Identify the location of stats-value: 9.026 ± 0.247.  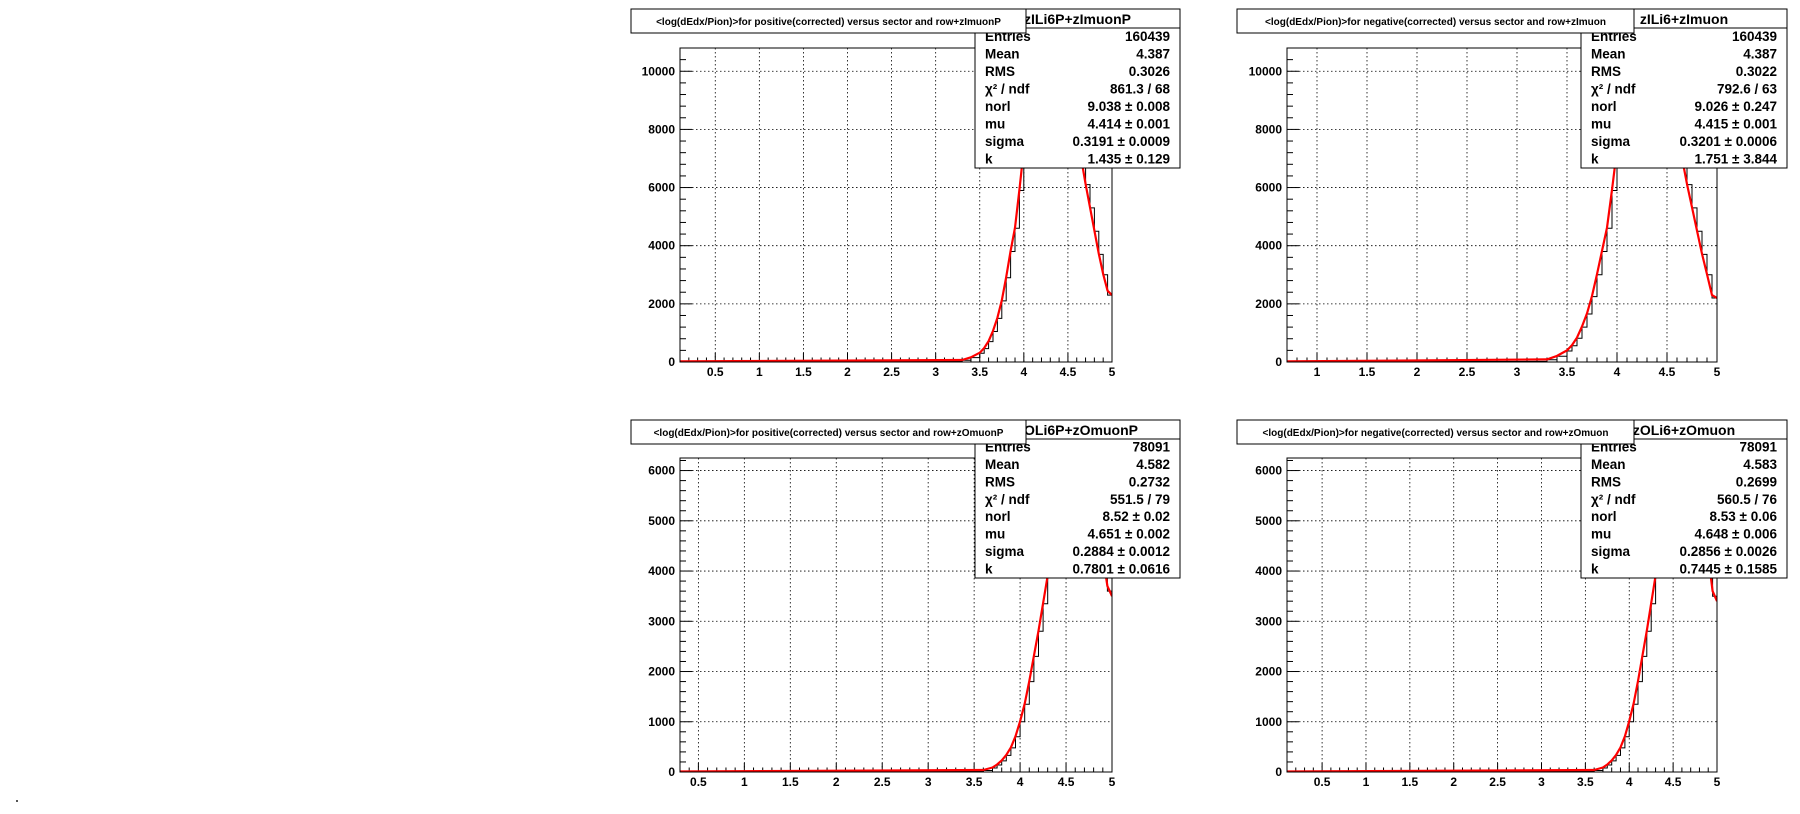
(1736, 106).